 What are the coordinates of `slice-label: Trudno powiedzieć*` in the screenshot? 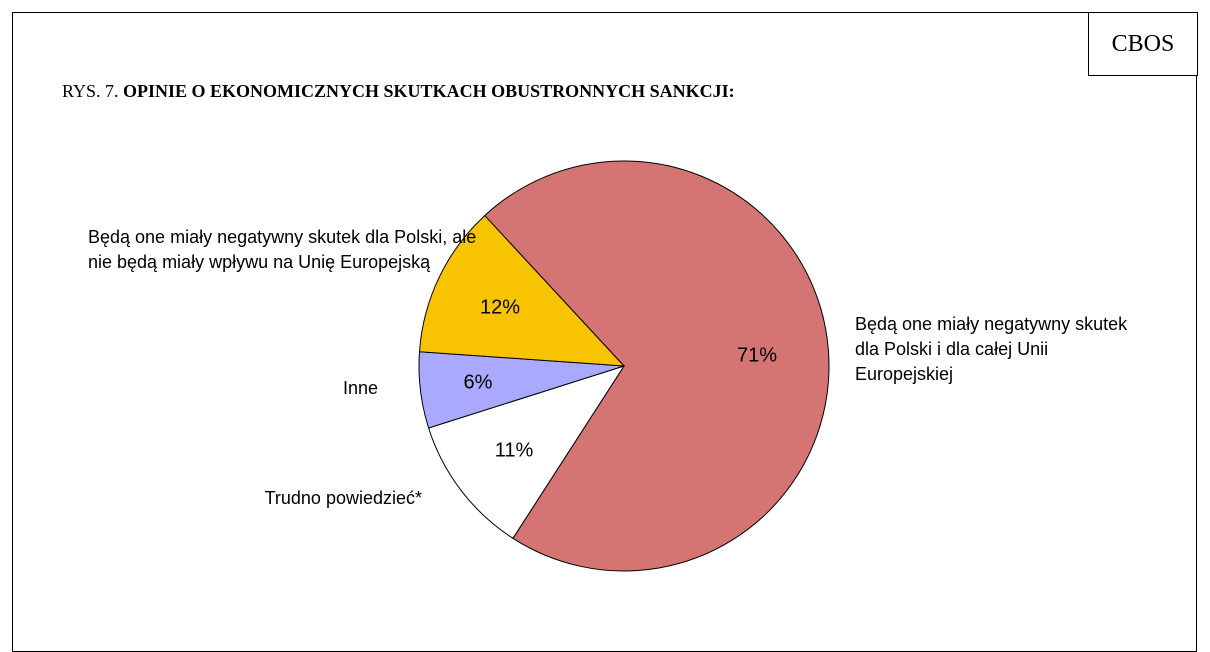 It's located at (343, 498).